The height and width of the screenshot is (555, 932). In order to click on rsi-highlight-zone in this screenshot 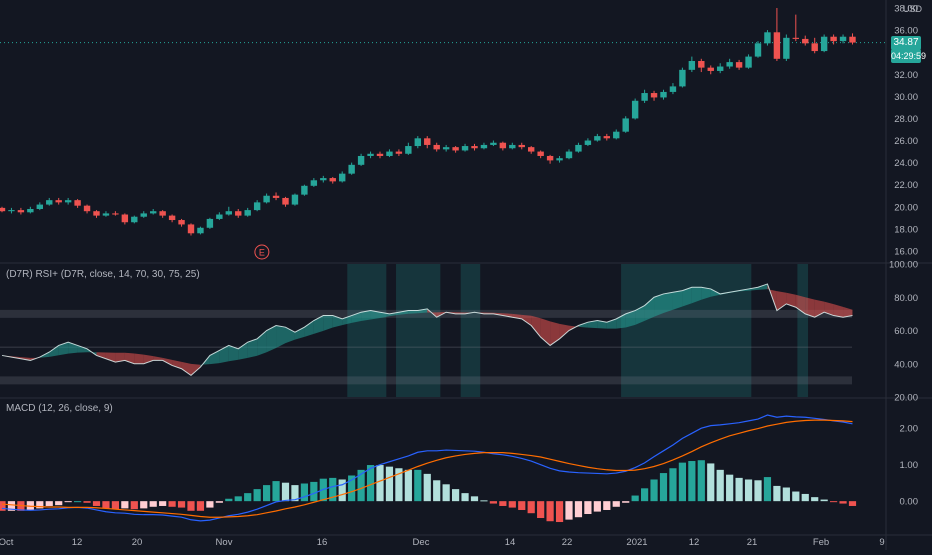, I will do `click(418, 330)`.